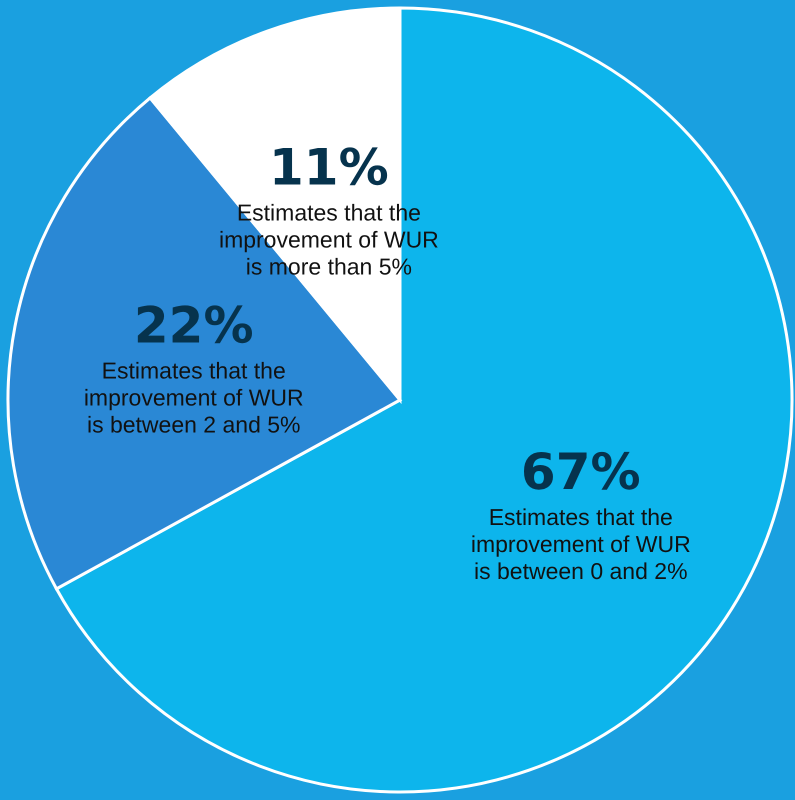 The width and height of the screenshot is (795, 800). I want to click on data-label: 67%, so click(580, 471).